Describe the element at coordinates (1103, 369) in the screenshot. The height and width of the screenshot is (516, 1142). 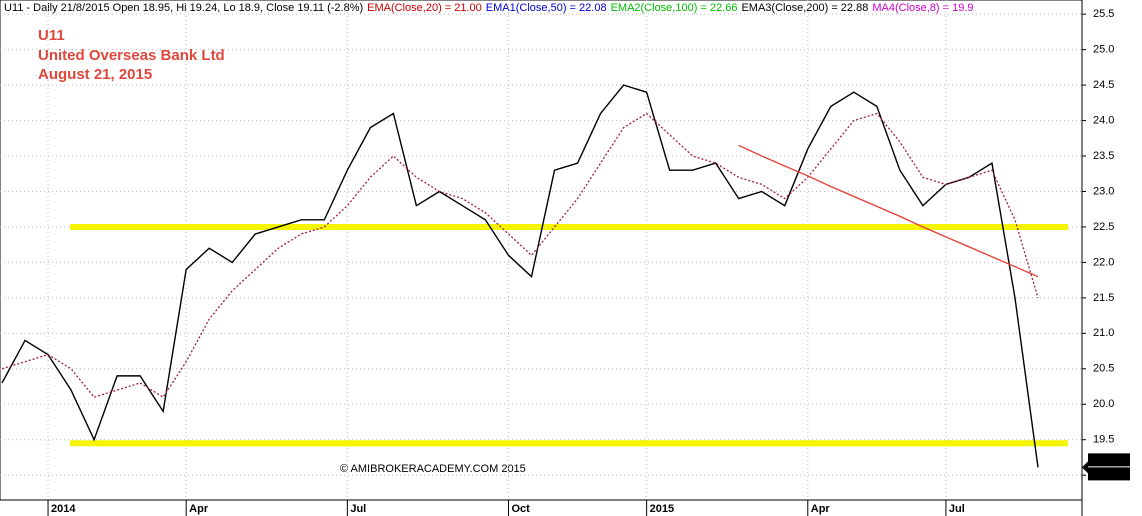
I see `y-tick-label: 20.5` at that location.